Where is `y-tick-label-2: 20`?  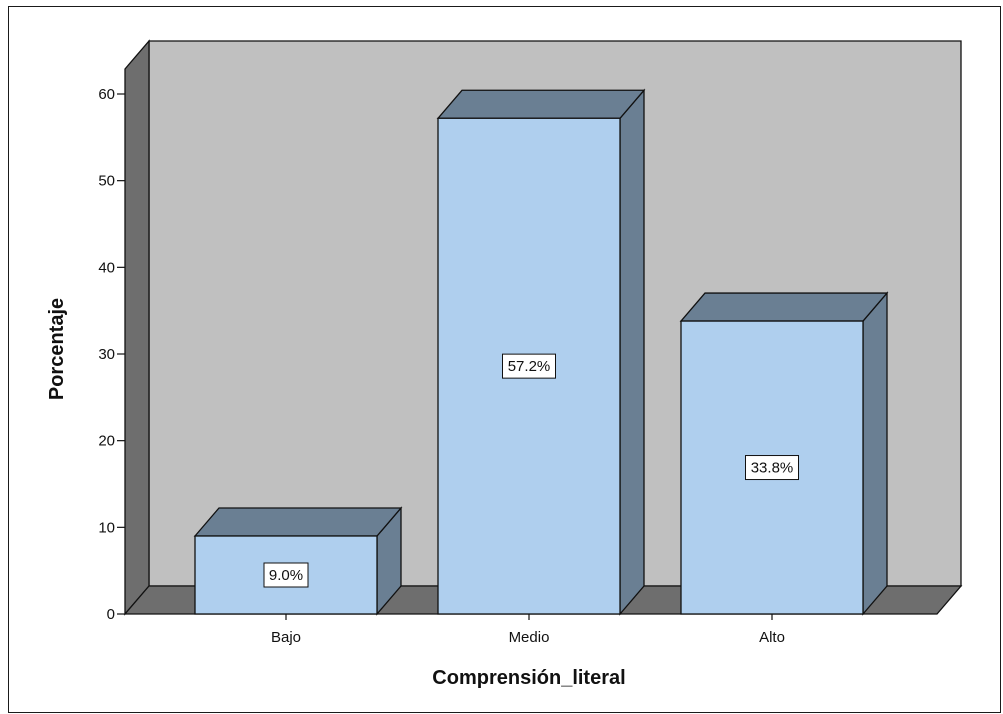
y-tick-label-2: 20 is located at coordinates (106, 441).